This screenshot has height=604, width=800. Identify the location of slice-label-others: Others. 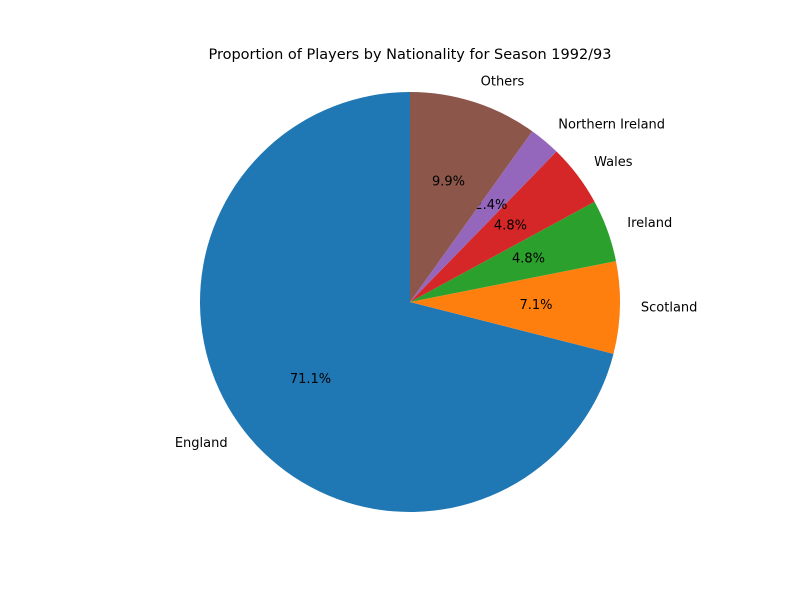
(503, 82).